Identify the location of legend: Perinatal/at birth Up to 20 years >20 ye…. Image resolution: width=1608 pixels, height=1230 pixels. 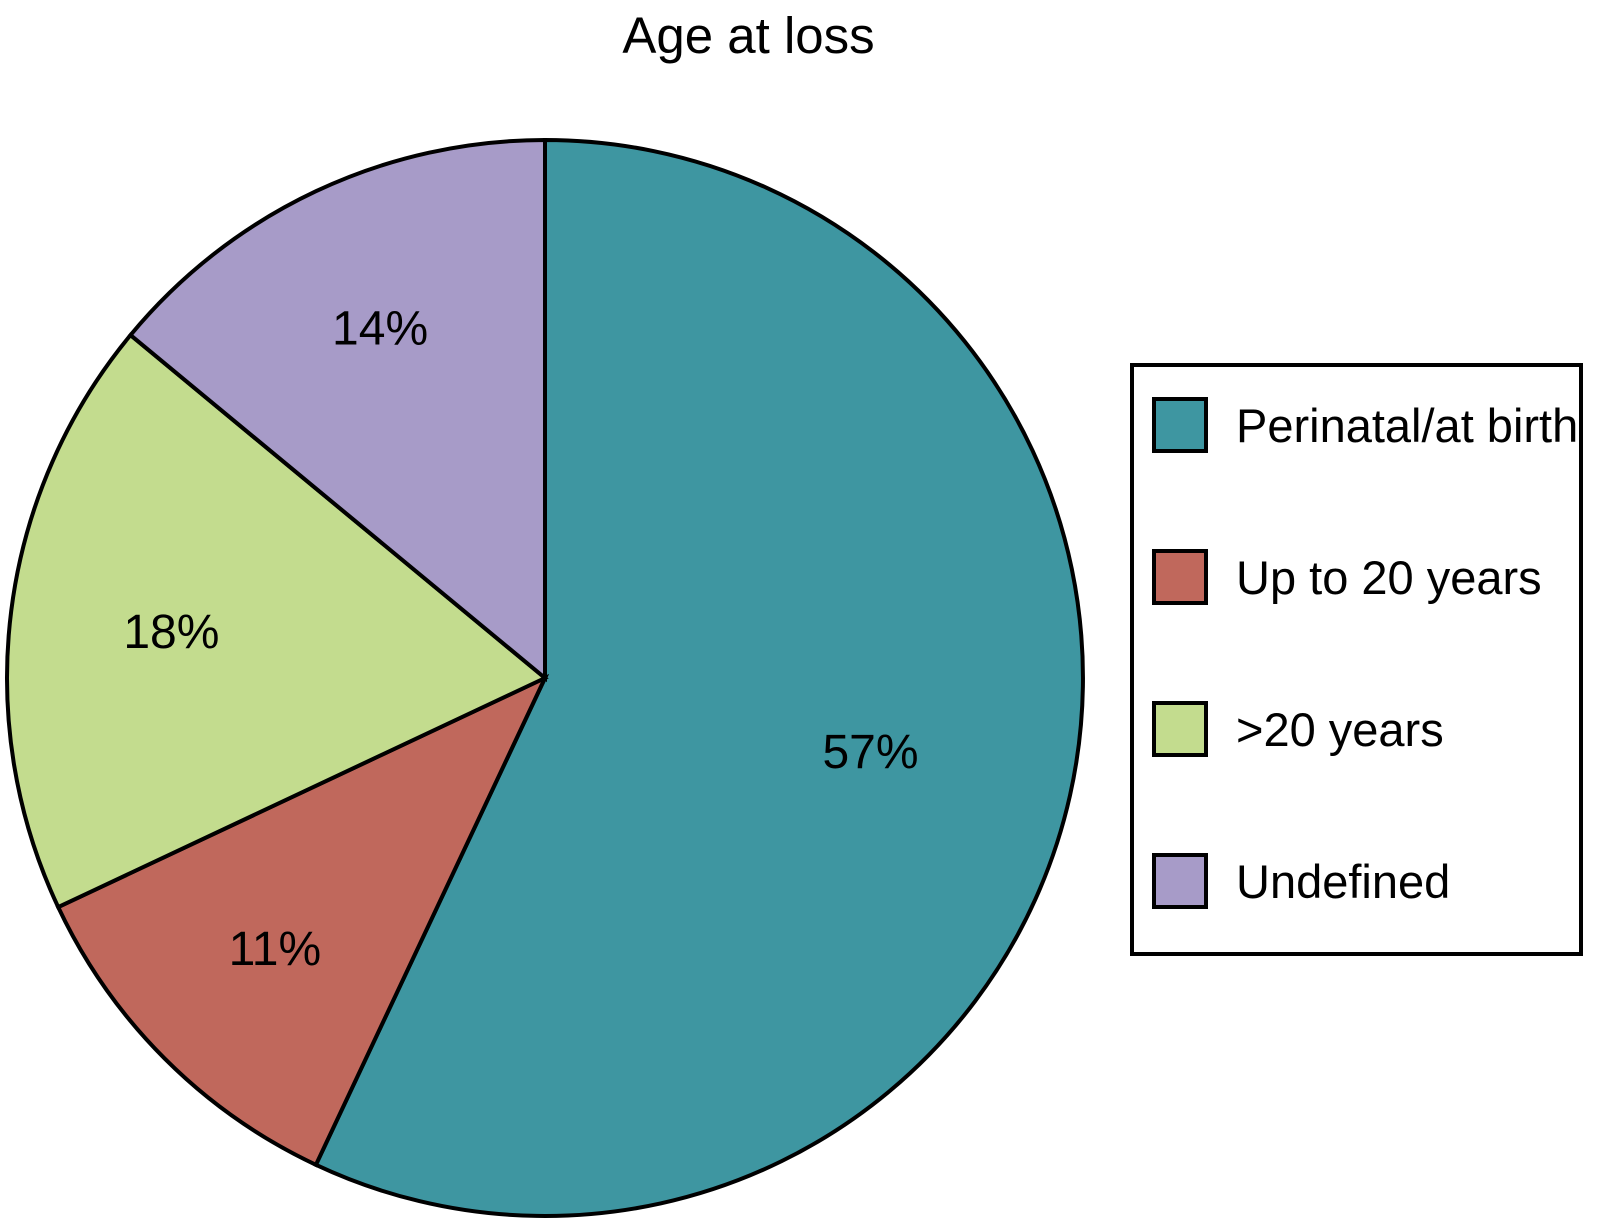
(1356, 659).